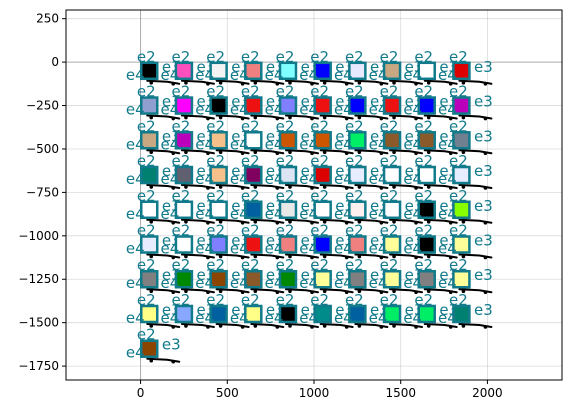 The height and width of the screenshot is (413, 572). Describe the element at coordinates (141, 393) in the screenshot. I see `x-tick-label: 0` at that location.